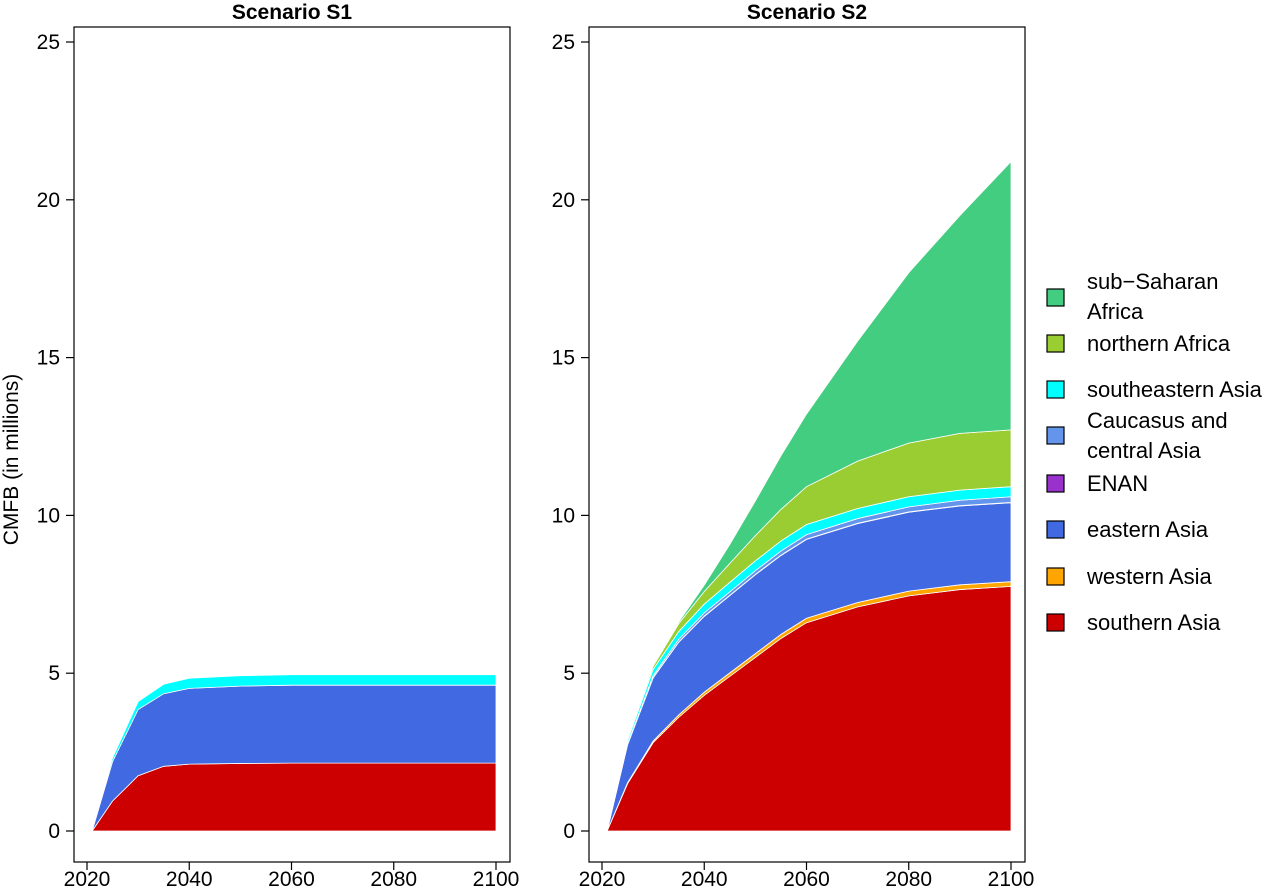  What do you see at coordinates (1154, 622) in the screenshot?
I see `legend-label: southern Asia` at bounding box center [1154, 622].